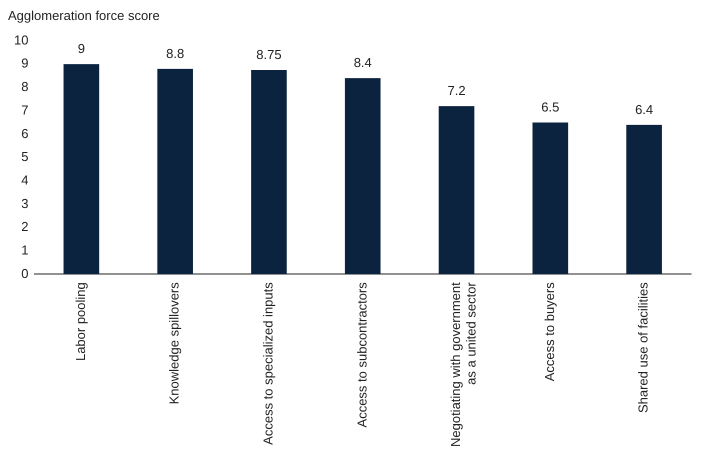  Describe the element at coordinates (549, 332) in the screenshot. I see `x-tick-label: Access to buyers` at that location.